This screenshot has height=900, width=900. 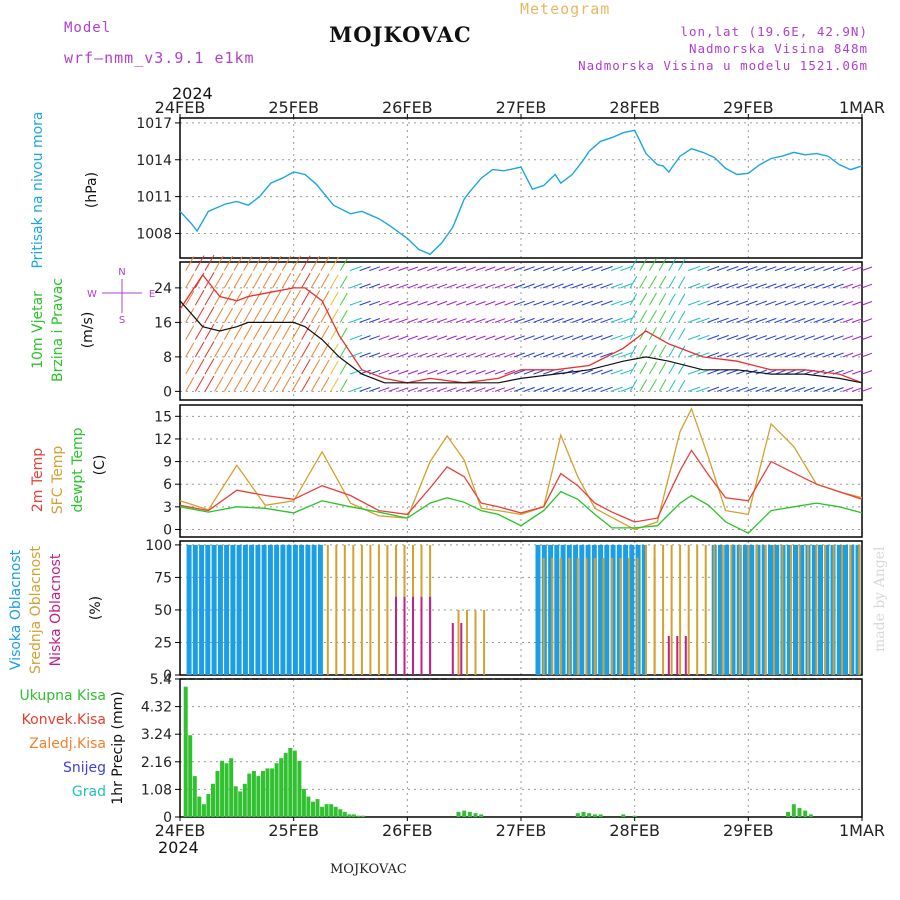 What do you see at coordinates (167, 463) in the screenshot?
I see `y-tick-label: 9` at bounding box center [167, 463].